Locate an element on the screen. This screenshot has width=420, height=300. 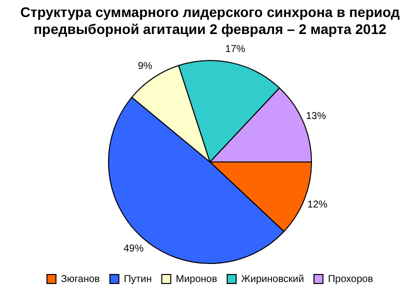
data-label: 13% is located at coordinates (316, 116).